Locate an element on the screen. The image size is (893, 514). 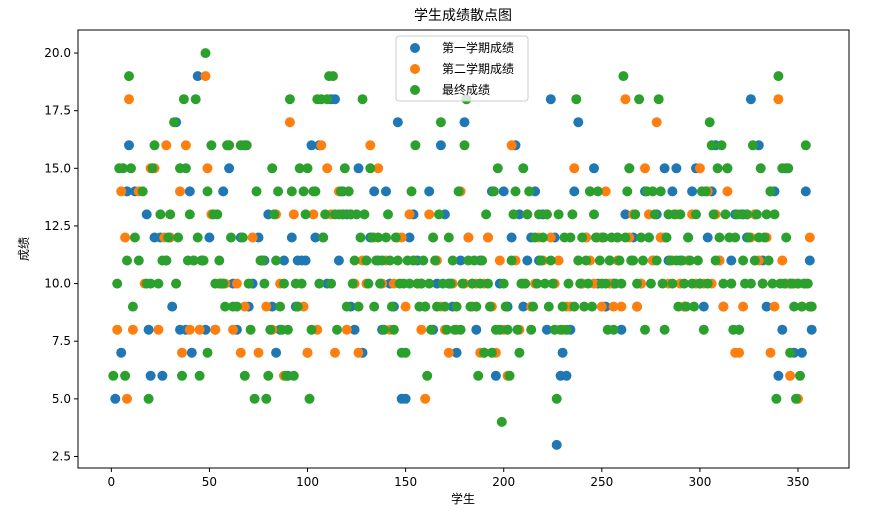
legend-label: 第二学期成绩 is located at coordinates (478, 68).